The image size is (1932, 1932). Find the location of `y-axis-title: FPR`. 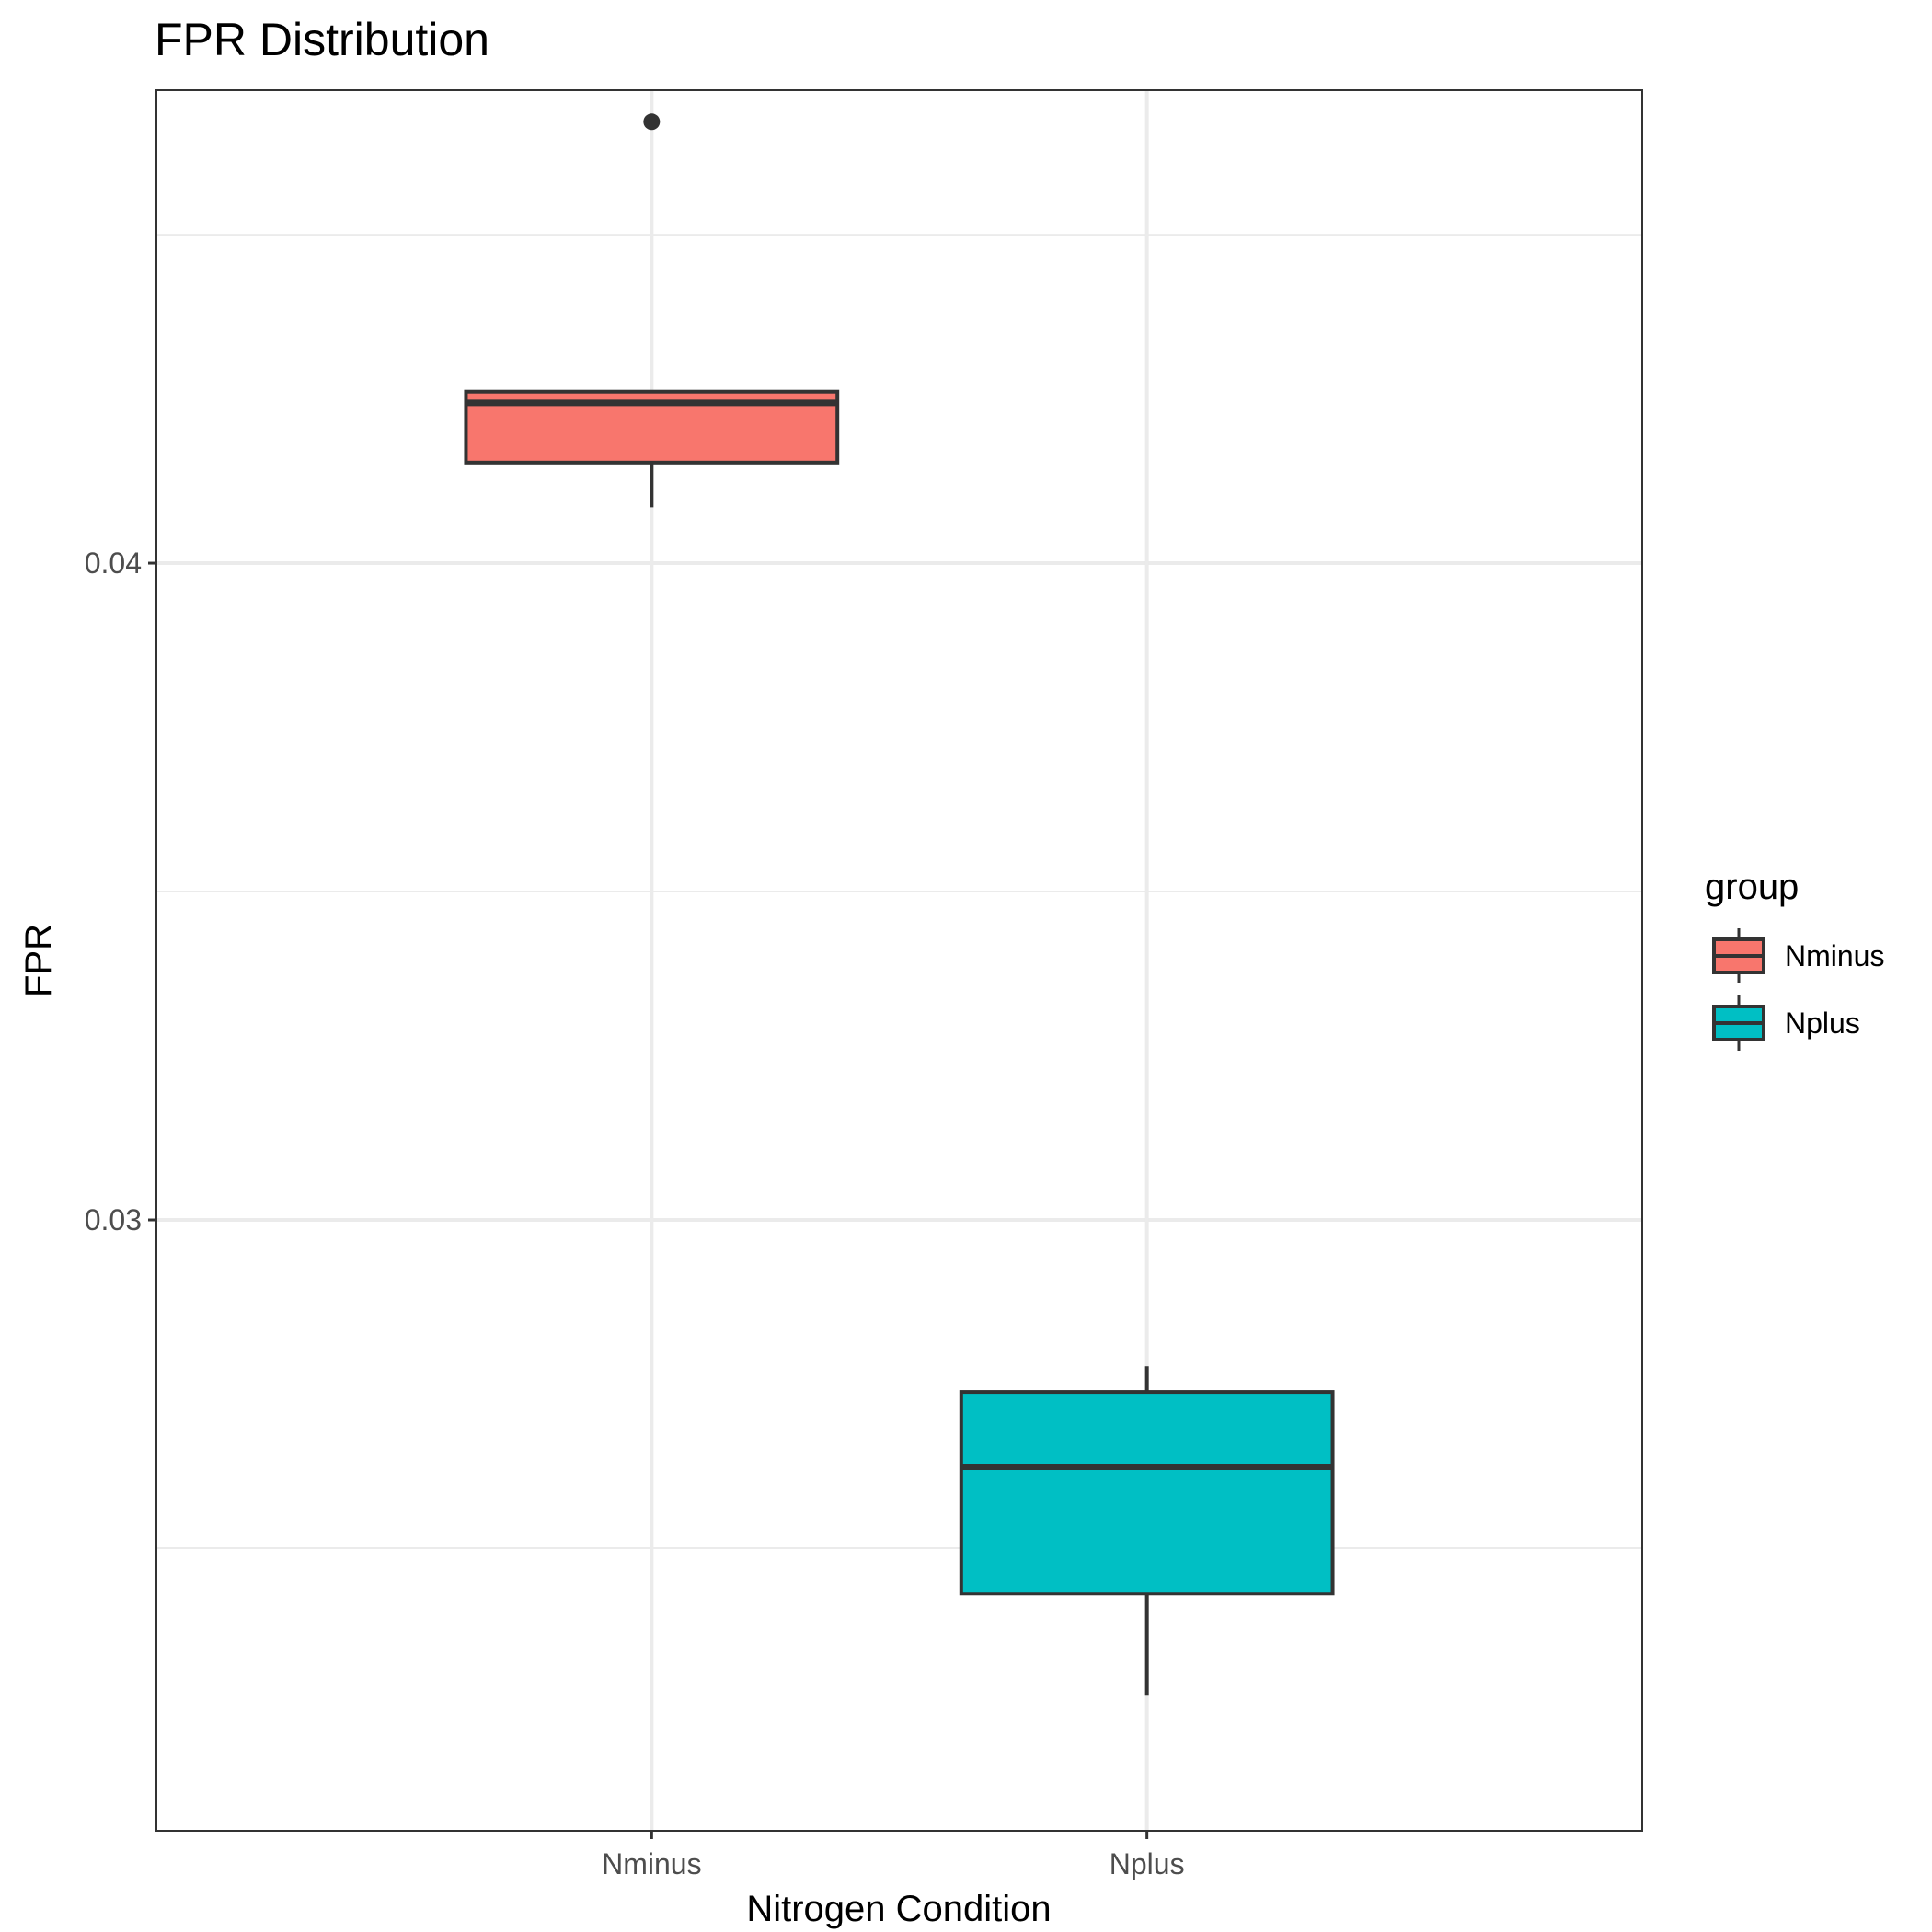

y-axis-title: FPR is located at coordinates (38, 960).